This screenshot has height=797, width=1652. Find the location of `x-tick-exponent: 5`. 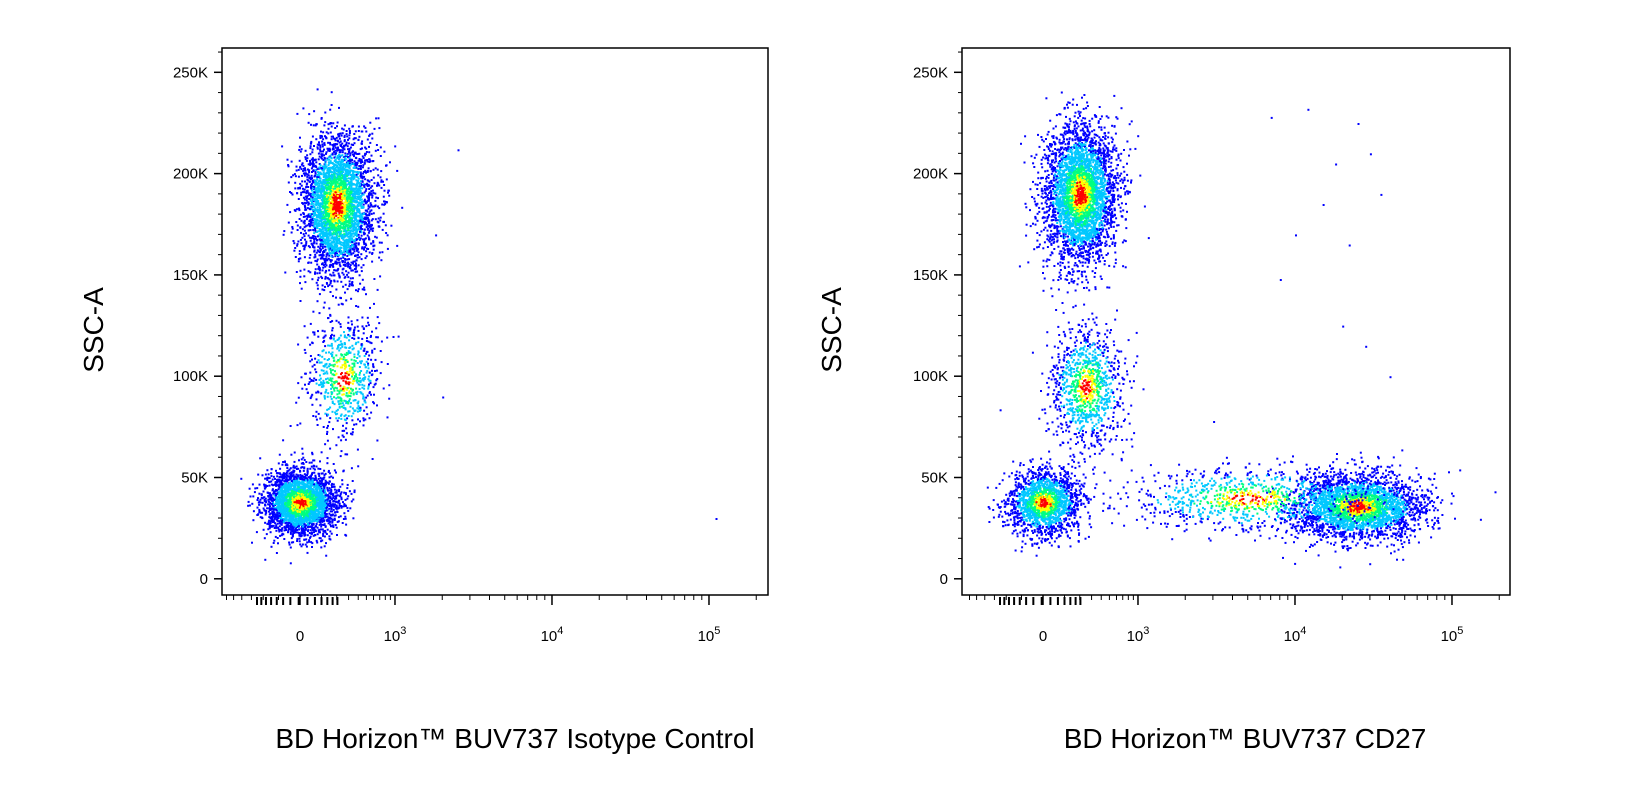

x-tick-exponent: 5 is located at coordinates (717, 631).